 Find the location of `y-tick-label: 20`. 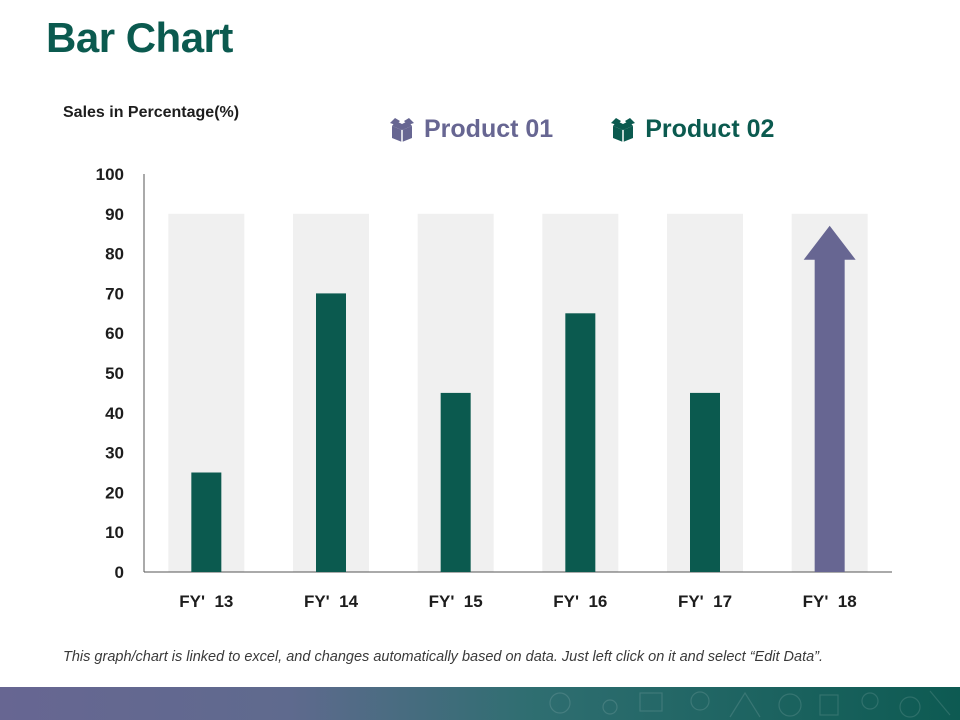

y-tick-label: 20 is located at coordinates (114, 492).